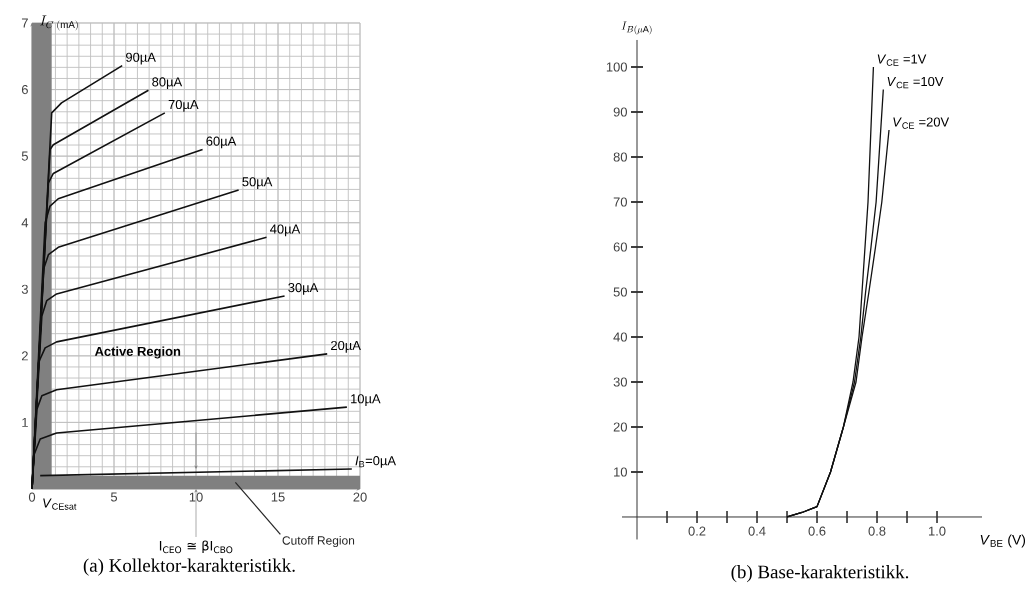 The image size is (1025, 599). Describe the element at coordinates (620, 247) in the screenshot. I see `y-tick-label: 60` at that location.